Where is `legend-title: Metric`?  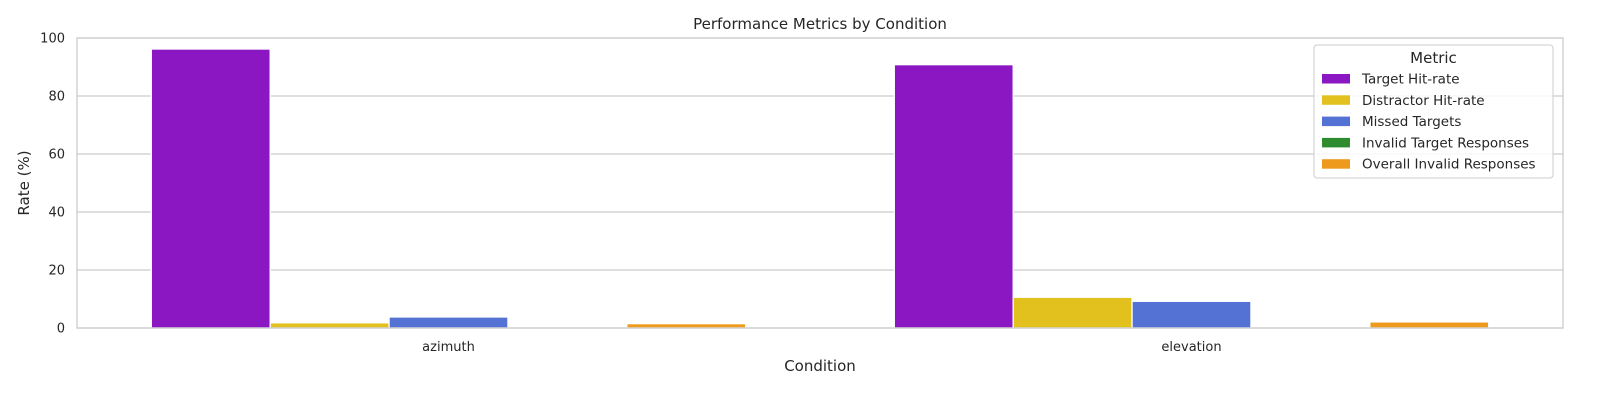 legend-title: Metric is located at coordinates (1433, 58).